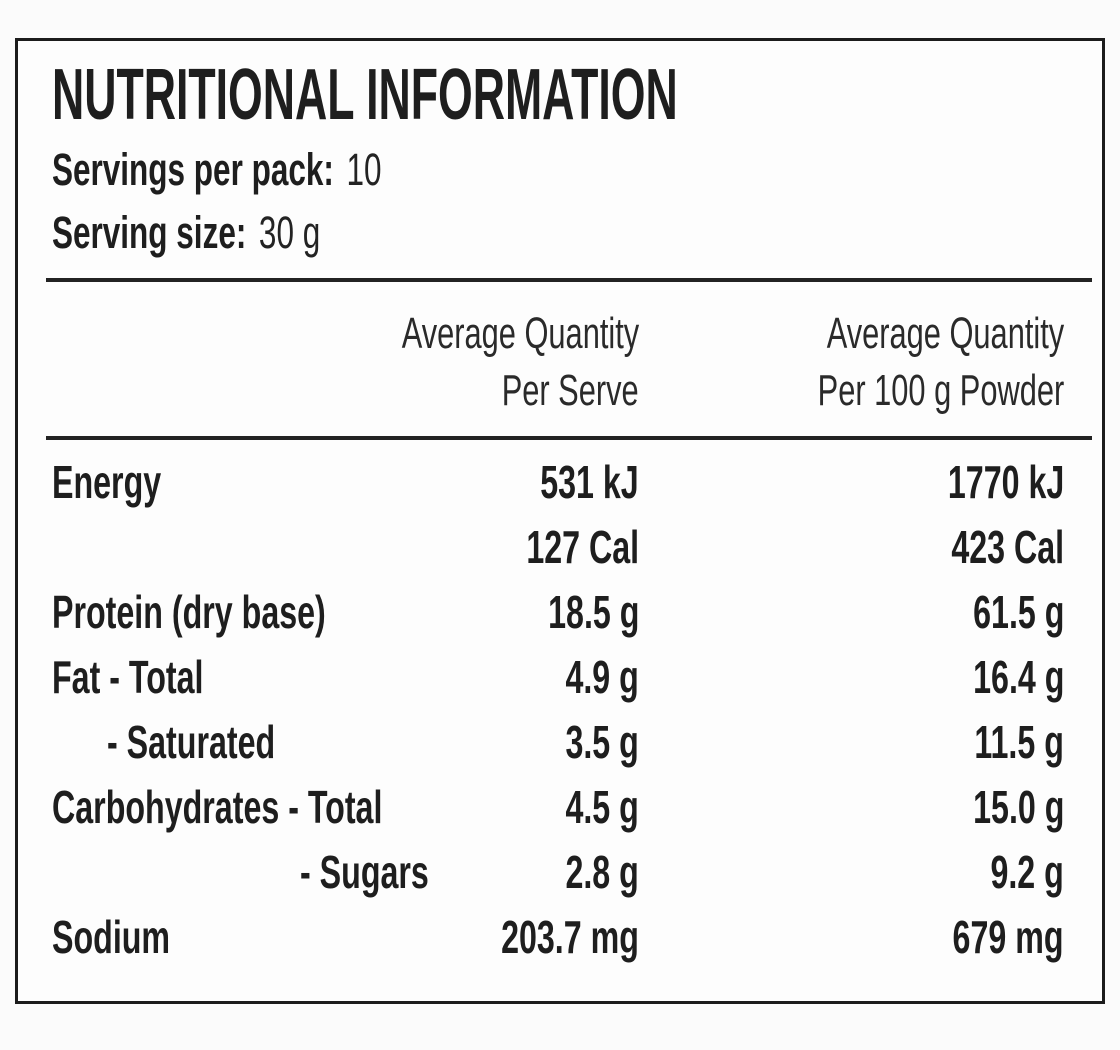 Image resolution: width=1120 pixels, height=1050 pixels. I want to click on value-per-serve: 531 kJ, so click(589, 482).